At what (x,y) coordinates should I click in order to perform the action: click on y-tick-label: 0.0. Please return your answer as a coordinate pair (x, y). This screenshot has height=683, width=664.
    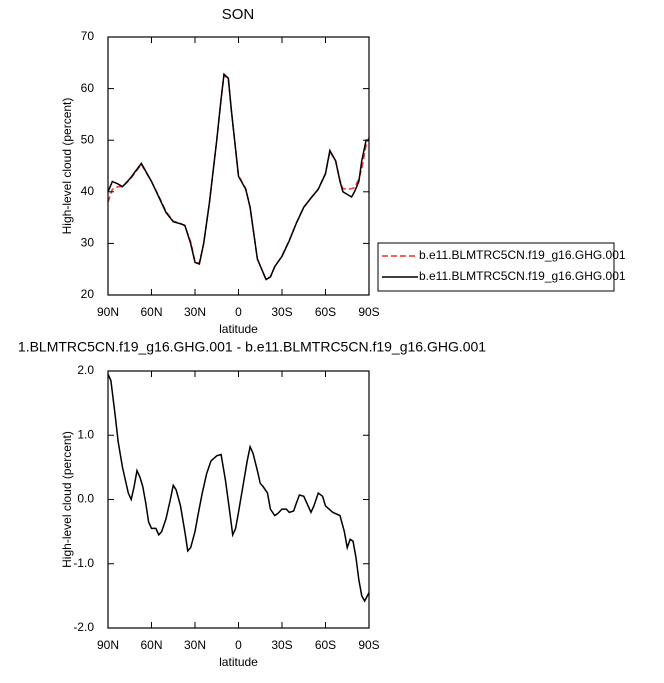
    Looking at the image, I should click on (85, 499).